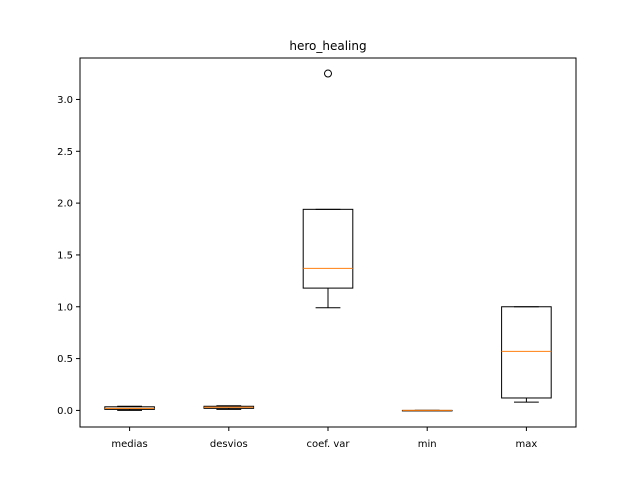  I want to click on x-tick-label: min, so click(427, 444).